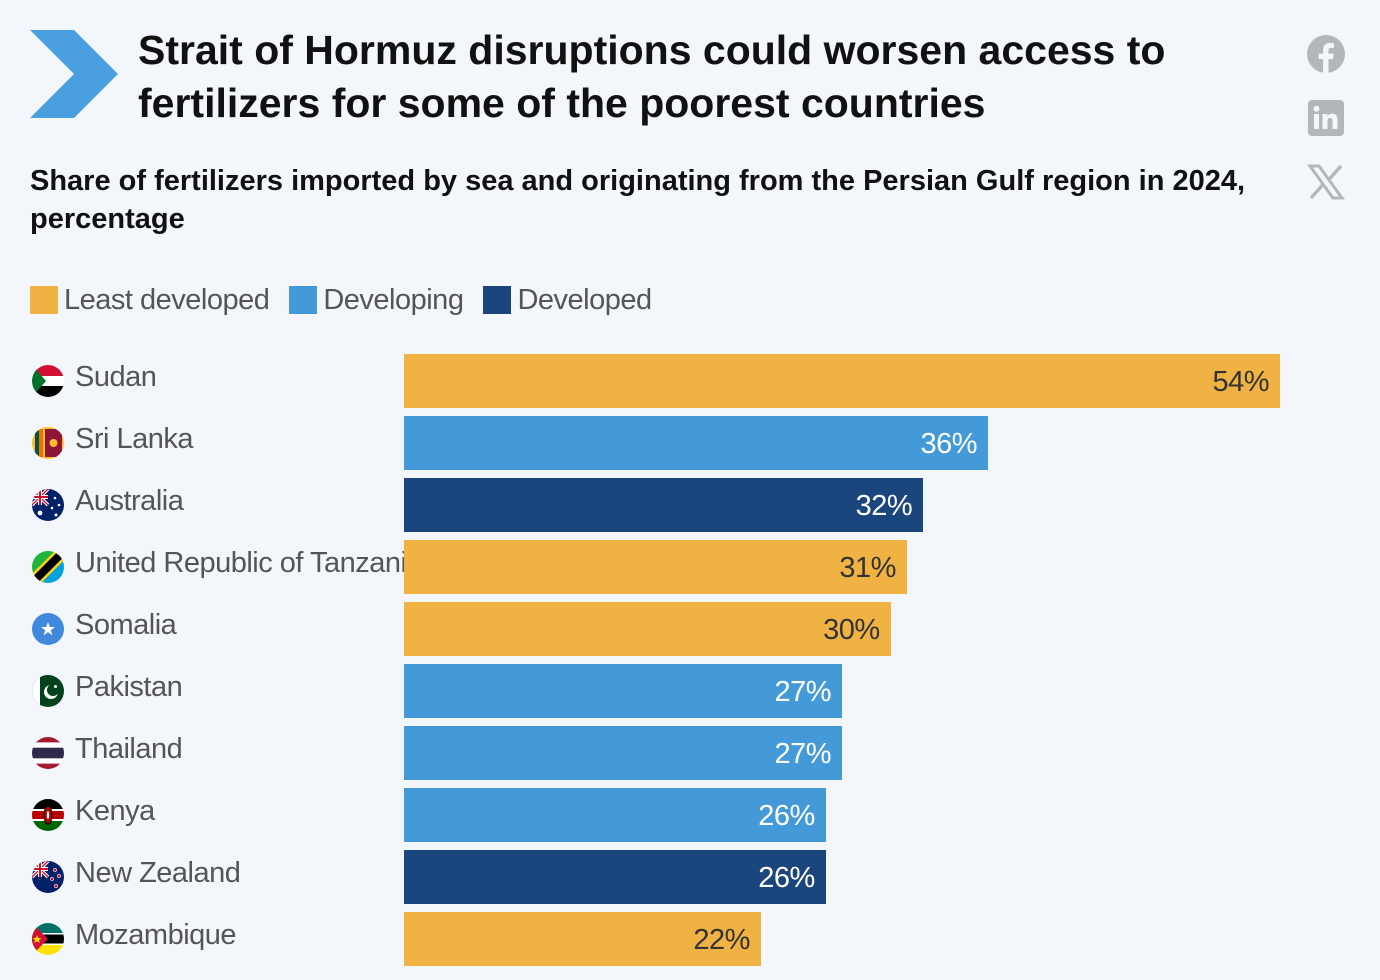 This screenshot has height=980, width=1380. I want to click on bar-value-label: 32%, so click(884, 506).